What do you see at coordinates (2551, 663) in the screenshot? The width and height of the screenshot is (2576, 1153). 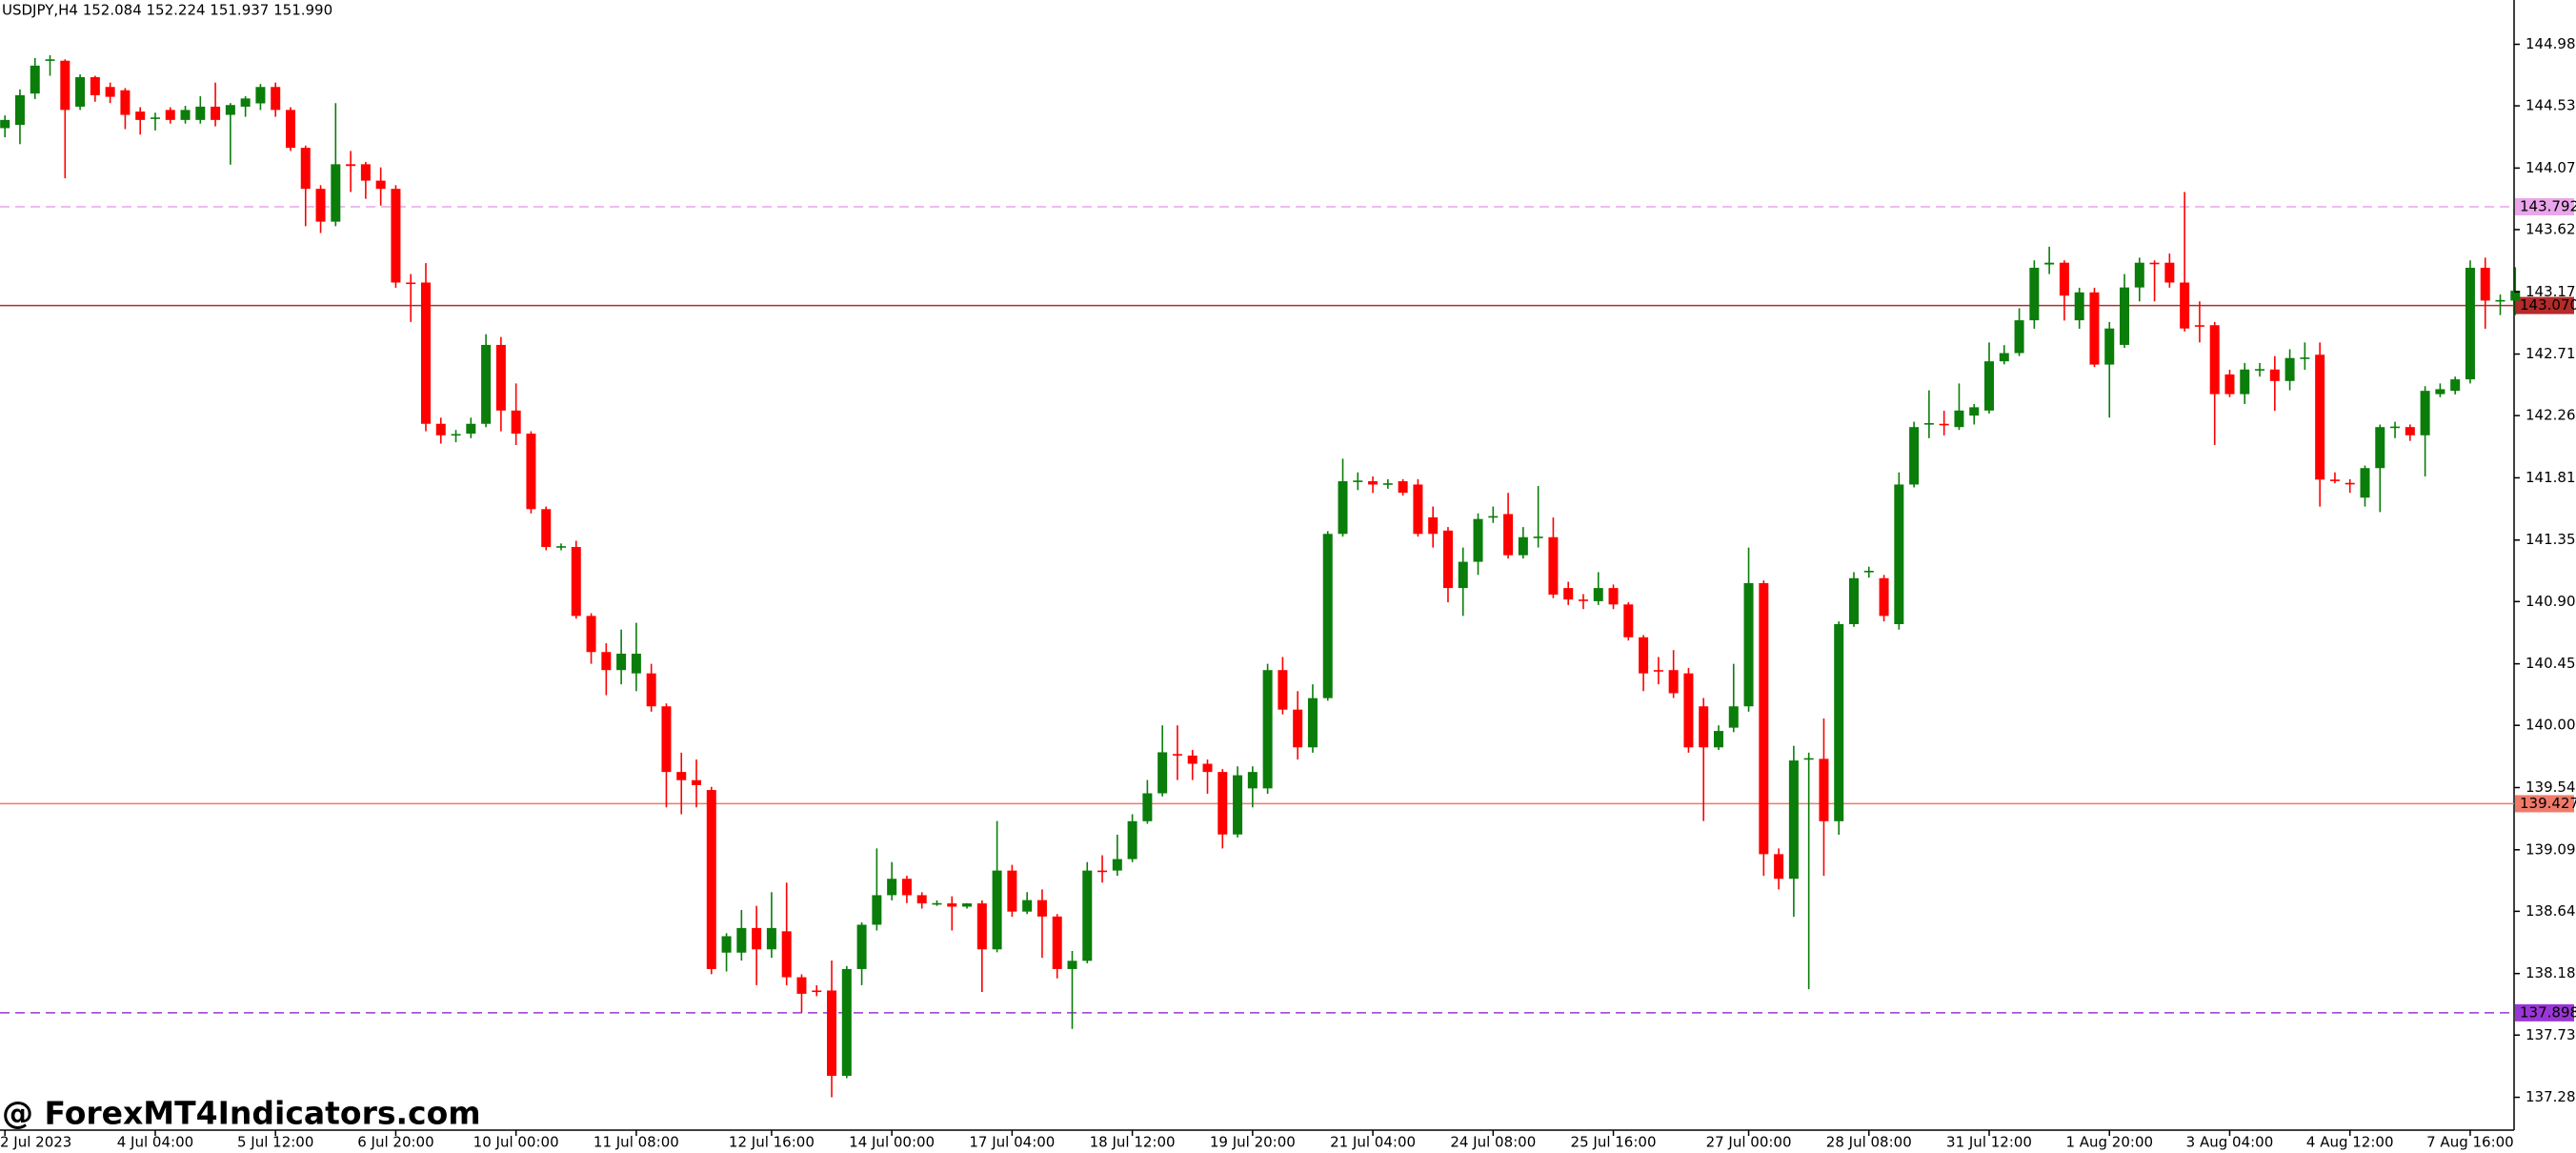 I see `y-tick-label: 140.450` at bounding box center [2551, 663].